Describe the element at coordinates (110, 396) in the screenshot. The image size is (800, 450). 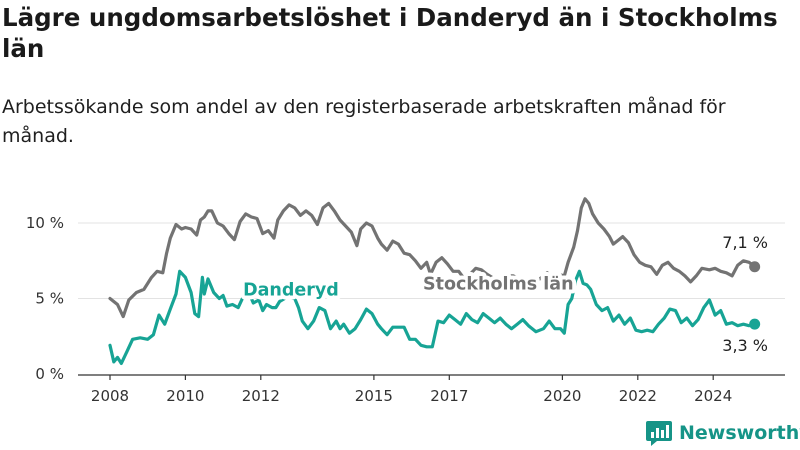
I see `x-tick-label: 2008` at that location.